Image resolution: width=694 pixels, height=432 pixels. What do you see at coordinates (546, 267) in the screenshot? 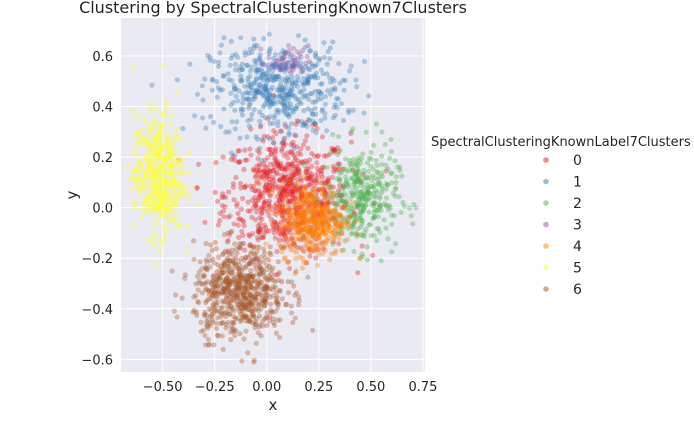
I see `legend-marker` at bounding box center [546, 267].